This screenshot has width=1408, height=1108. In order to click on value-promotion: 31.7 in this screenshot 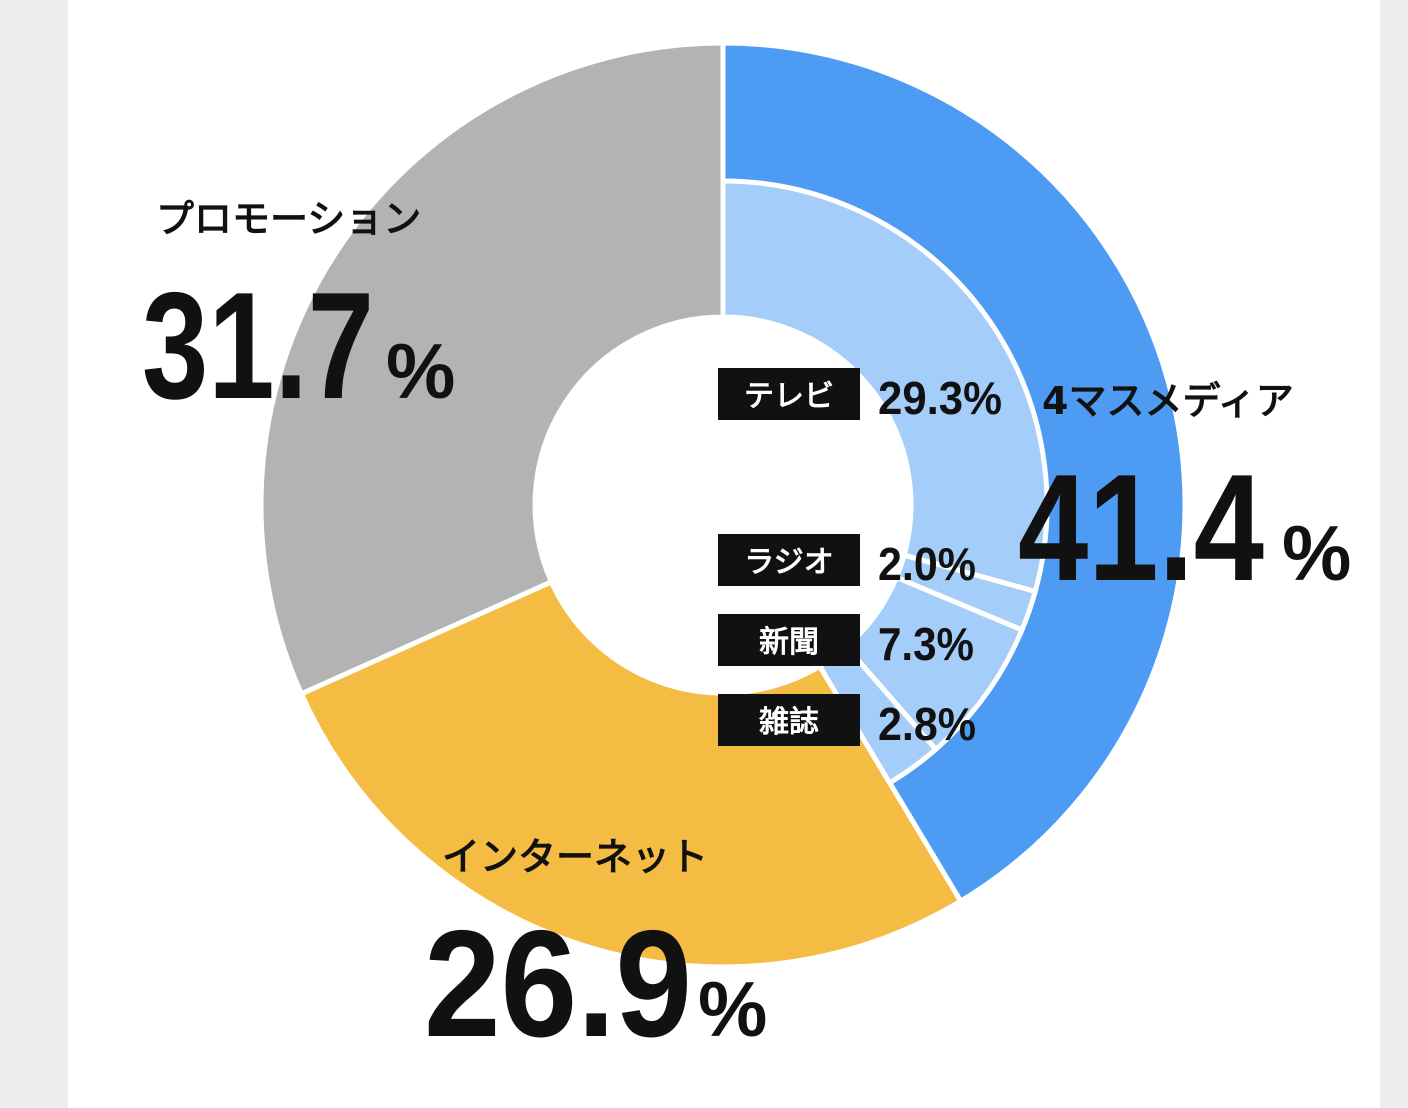, I will do `click(258, 346)`.